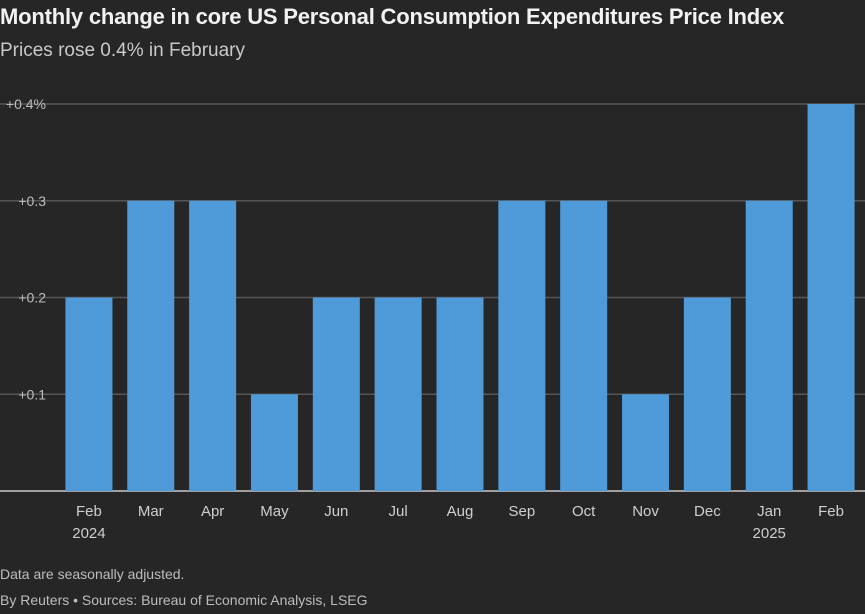 This screenshot has width=865, height=614. Describe the element at coordinates (32, 201) in the screenshot. I see `y-tick-label: +0.3` at that location.